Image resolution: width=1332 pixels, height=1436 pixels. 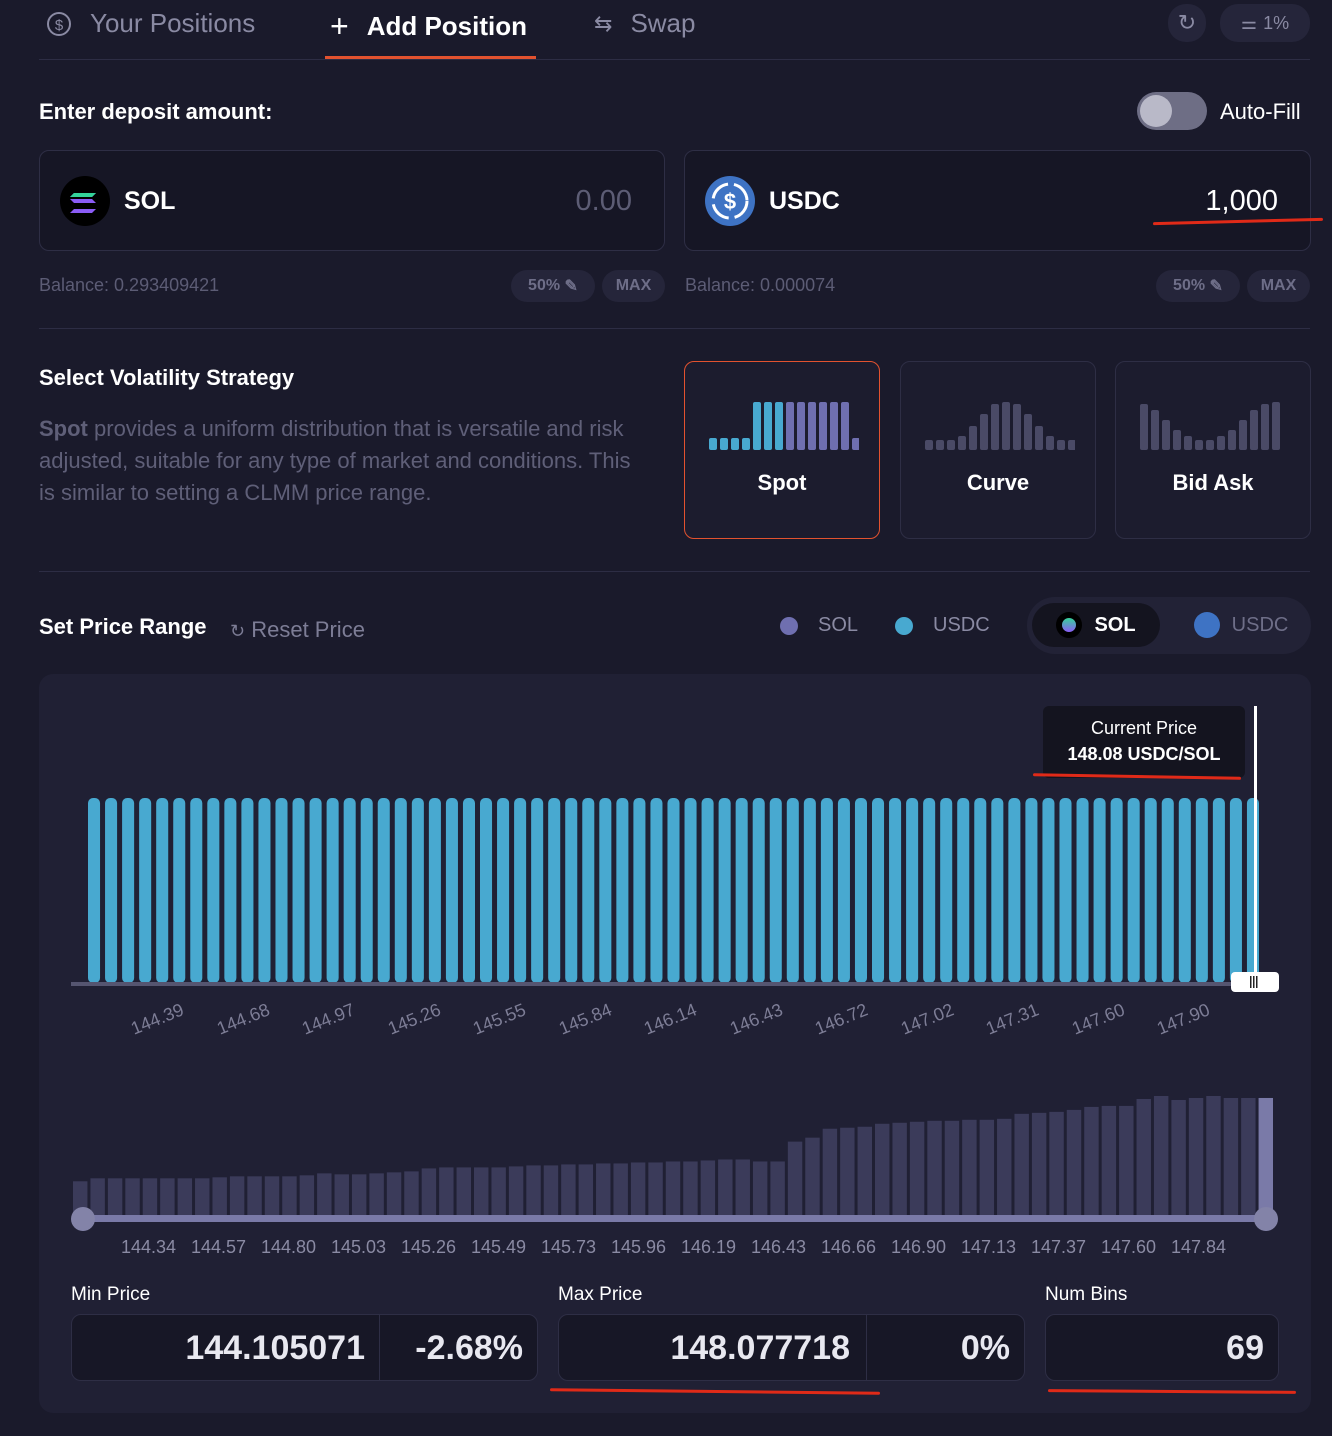 What do you see at coordinates (782, 450) in the screenshot?
I see `strategy-spot: Spot` at bounding box center [782, 450].